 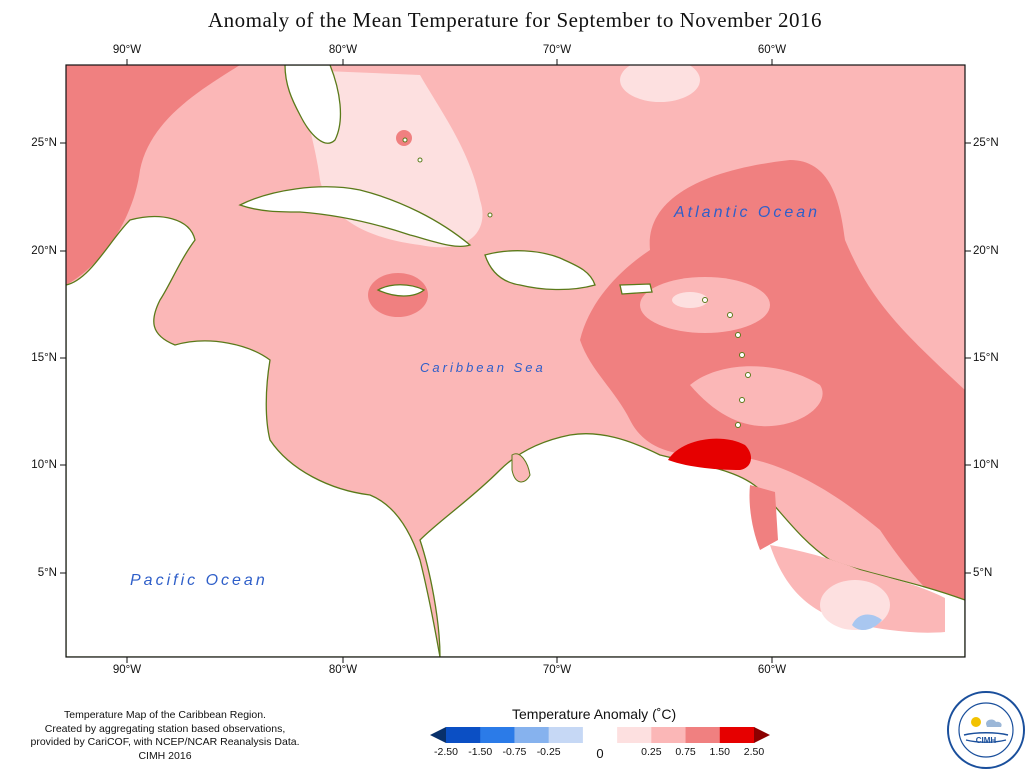 What do you see at coordinates (986, 143) in the screenshot?
I see `lat-tick-right-25n: 25°N` at bounding box center [986, 143].